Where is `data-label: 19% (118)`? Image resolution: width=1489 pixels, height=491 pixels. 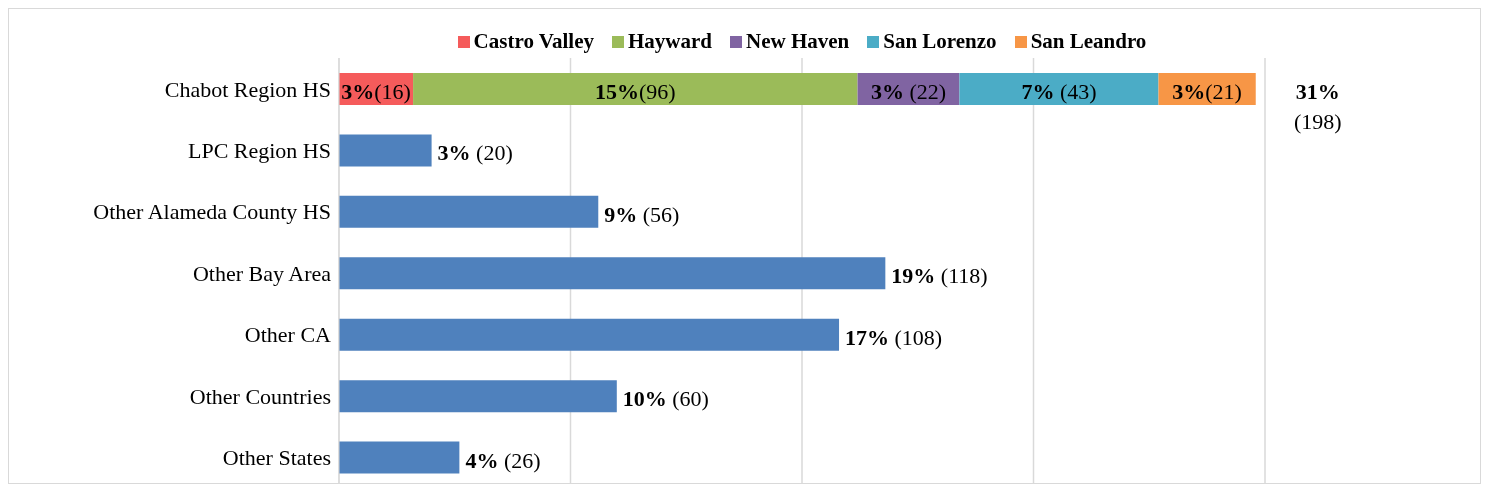
data-label: 19% (118) is located at coordinates (939, 275).